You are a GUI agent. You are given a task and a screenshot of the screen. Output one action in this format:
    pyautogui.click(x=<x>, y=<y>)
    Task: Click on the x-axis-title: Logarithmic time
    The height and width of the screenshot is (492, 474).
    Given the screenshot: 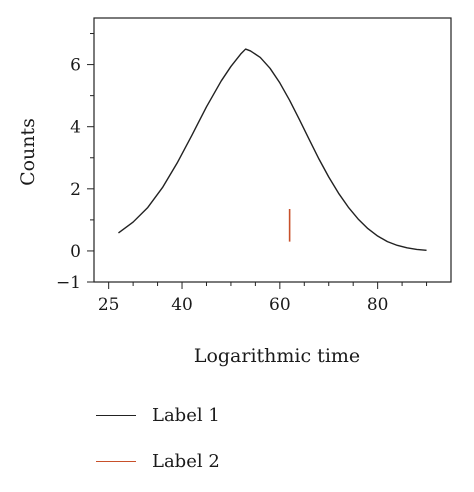 What is the action you would take?
    pyautogui.click(x=277, y=356)
    